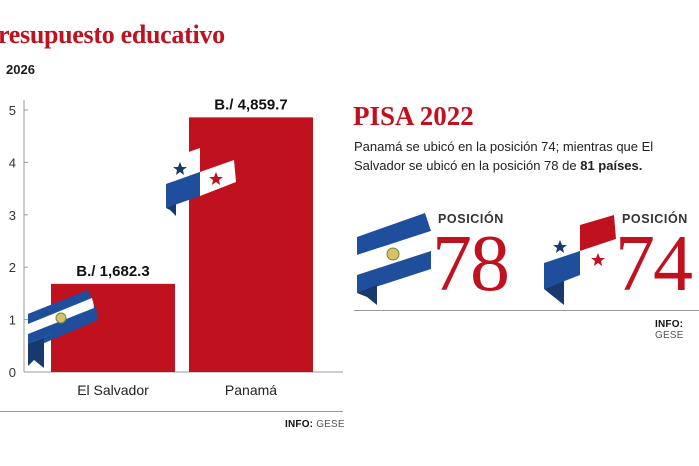 The width and height of the screenshot is (699, 466). Describe the element at coordinates (471, 264) in the screenshot. I see `position-number: 78` at that location.